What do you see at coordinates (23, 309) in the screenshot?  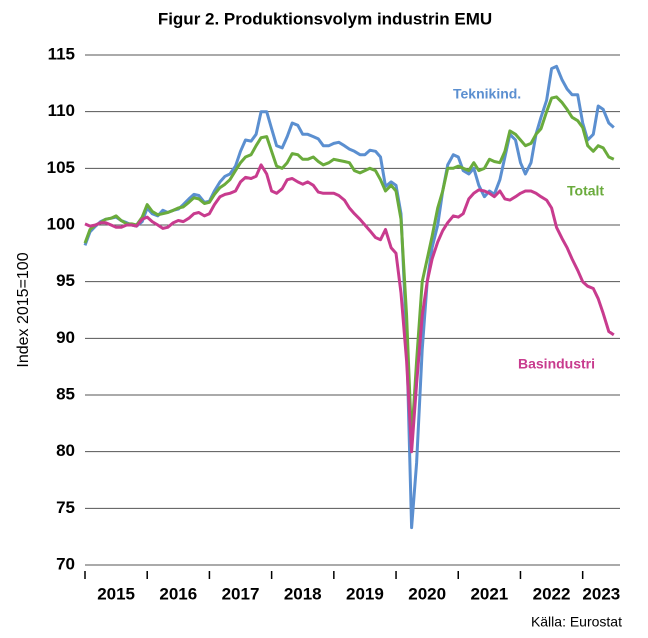 I see `y-axis-label: Index 2015=100` at bounding box center [23, 309].